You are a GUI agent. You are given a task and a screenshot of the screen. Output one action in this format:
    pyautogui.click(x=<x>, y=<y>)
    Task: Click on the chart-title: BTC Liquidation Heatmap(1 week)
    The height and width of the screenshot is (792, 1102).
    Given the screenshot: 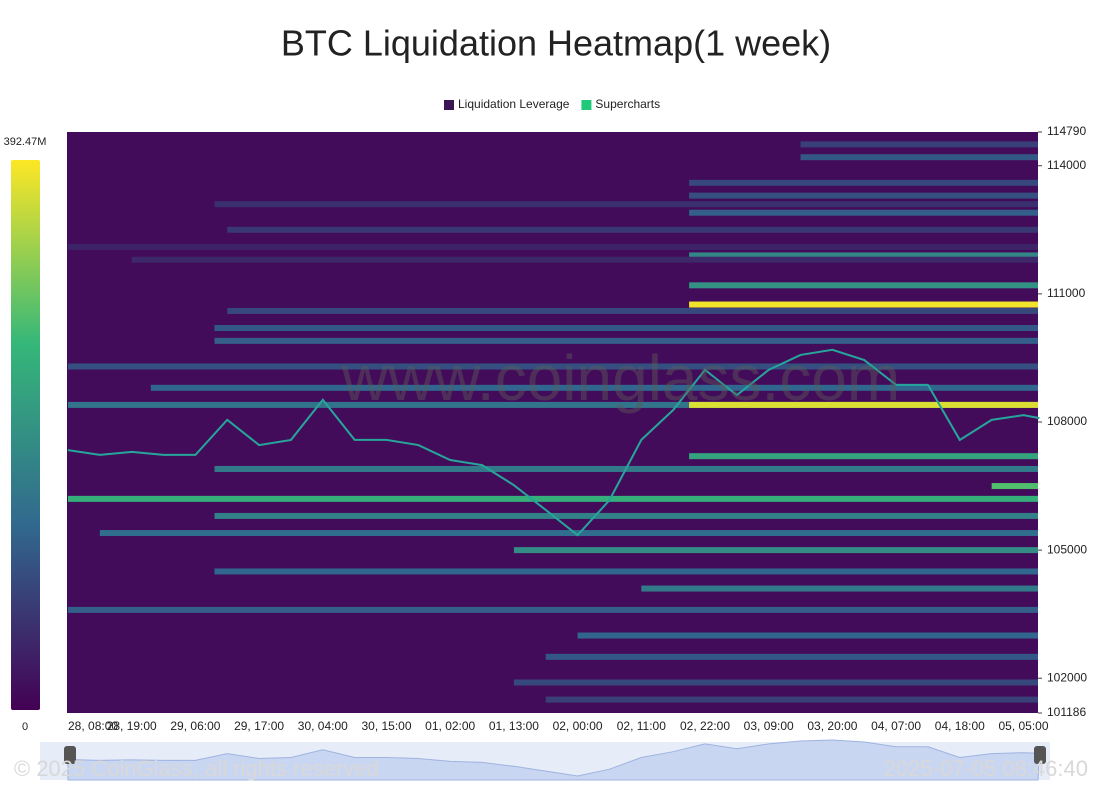 What is the action you would take?
    pyautogui.click(x=556, y=43)
    